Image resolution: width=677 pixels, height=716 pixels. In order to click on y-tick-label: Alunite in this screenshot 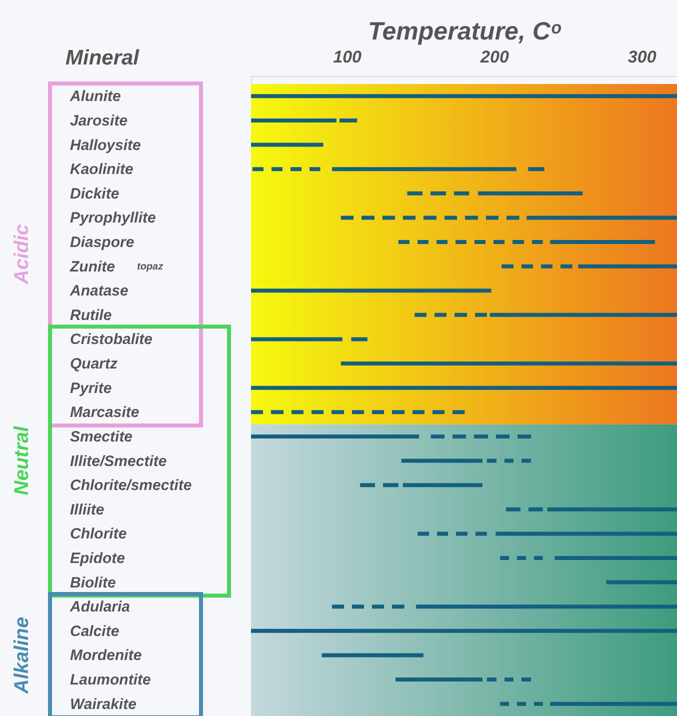, I will do `click(95, 97)`.